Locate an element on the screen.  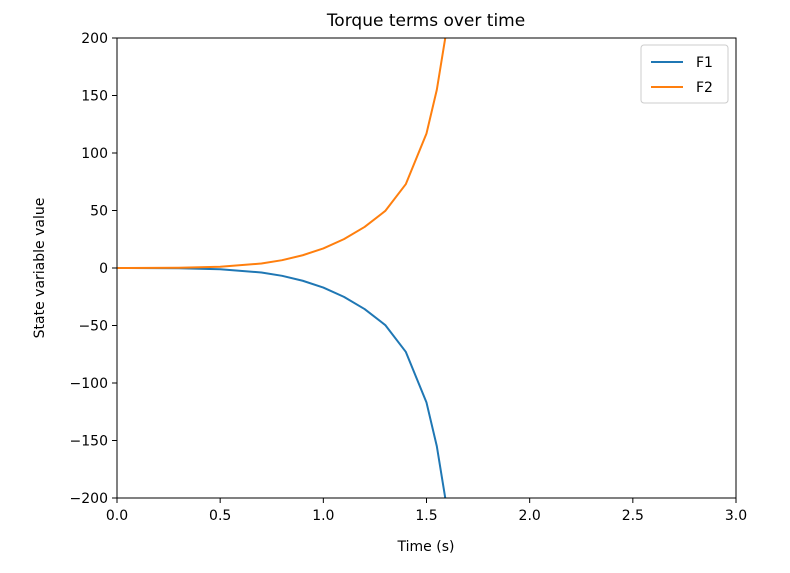
x-tick-label: 3.0 is located at coordinates (736, 516).